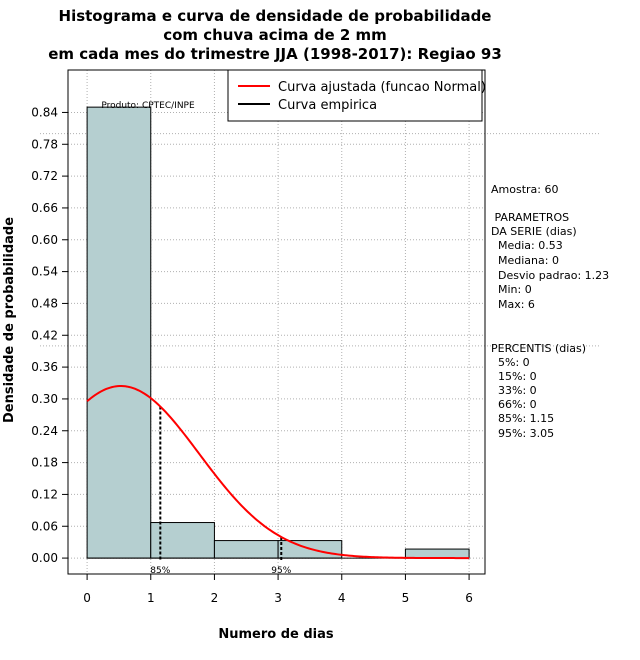 The width and height of the screenshot is (640, 660). Describe the element at coordinates (525, 260) in the screenshot. I see `stat-line-4: Mediana: 0` at that location.